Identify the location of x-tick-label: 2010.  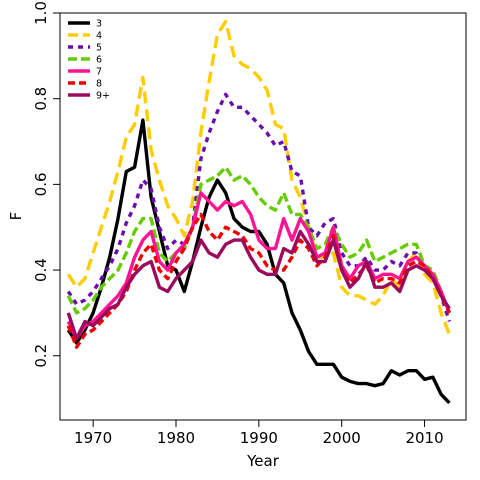
(424, 438).